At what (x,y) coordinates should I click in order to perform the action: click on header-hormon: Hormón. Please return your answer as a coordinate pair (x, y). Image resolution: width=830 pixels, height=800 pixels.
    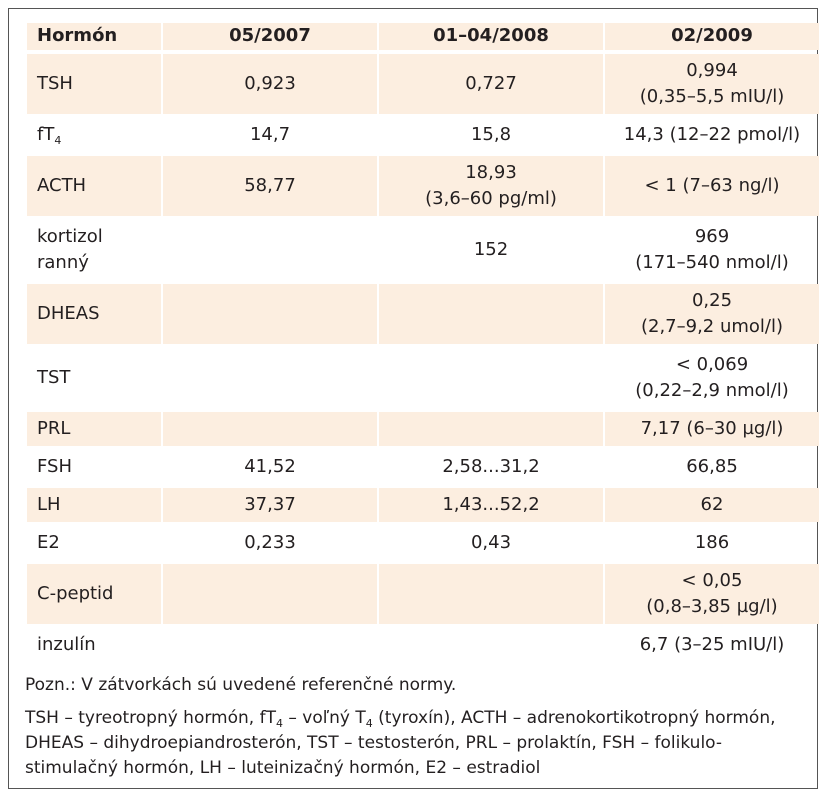
    Looking at the image, I should click on (94, 36).